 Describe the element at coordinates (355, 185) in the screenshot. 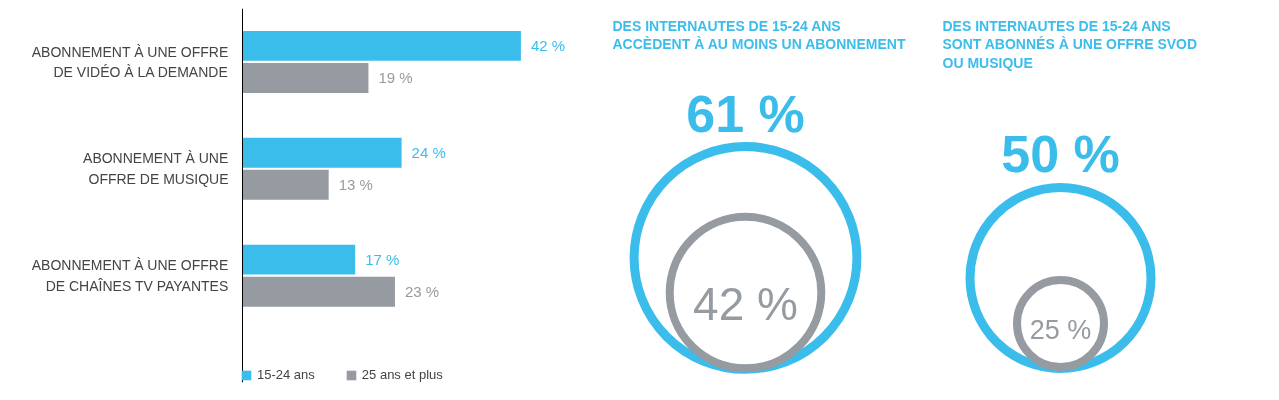

I see `data-label: 13 %` at that location.